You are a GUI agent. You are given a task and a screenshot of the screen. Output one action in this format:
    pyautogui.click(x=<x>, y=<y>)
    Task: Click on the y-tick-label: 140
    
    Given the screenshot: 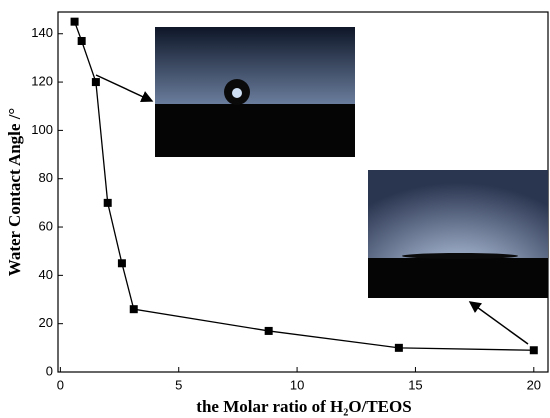 What is the action you would take?
    pyautogui.click(x=42, y=32)
    